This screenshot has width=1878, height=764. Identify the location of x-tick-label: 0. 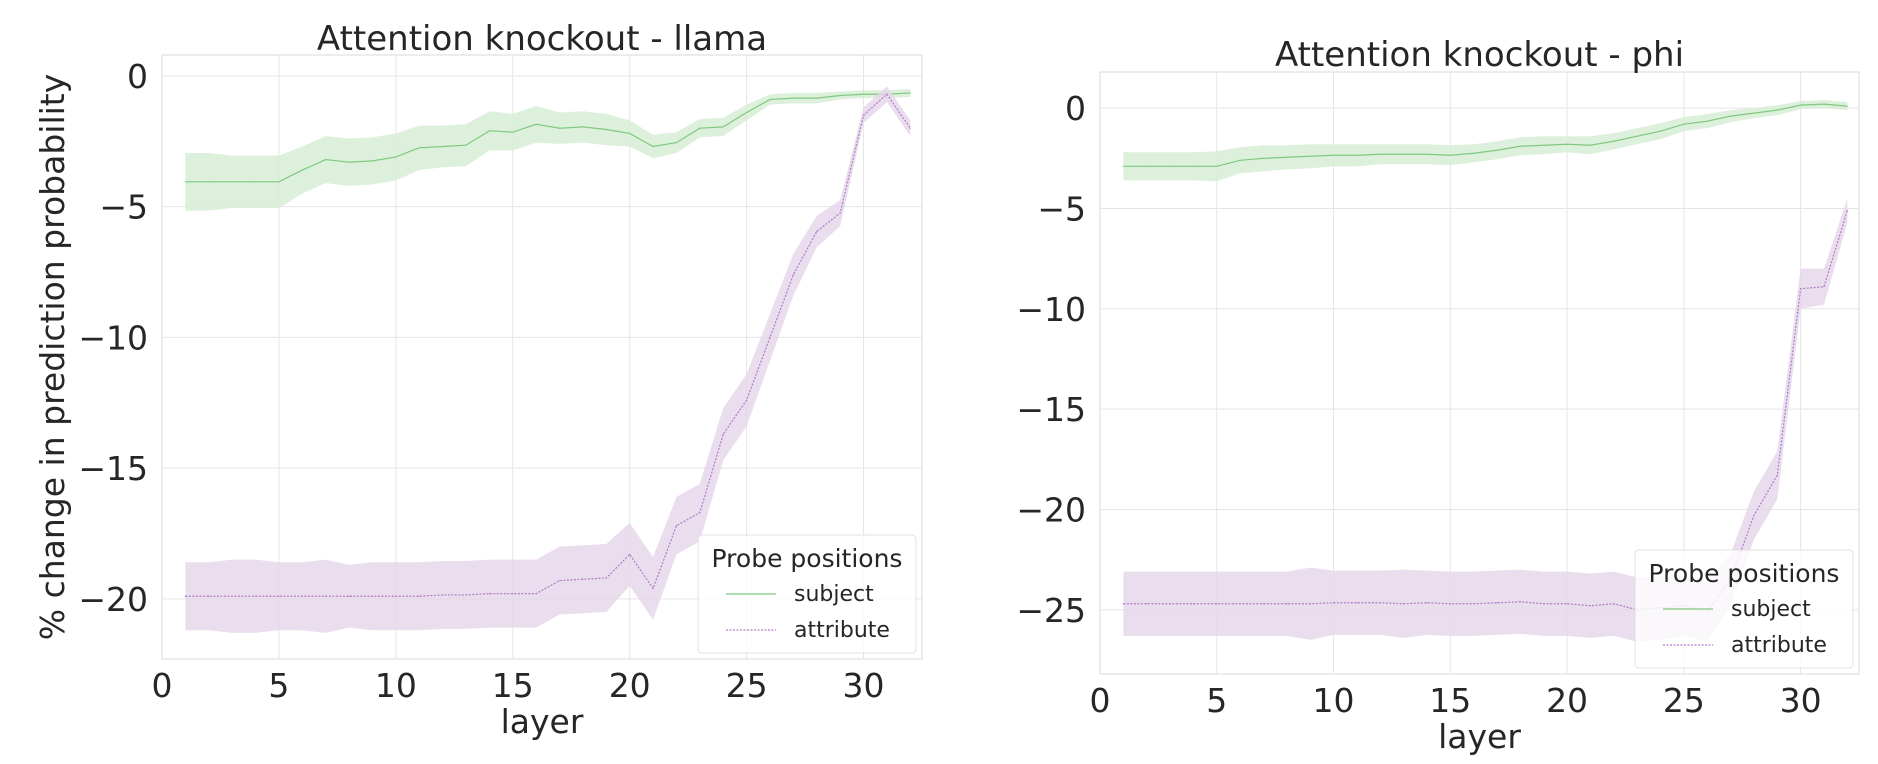
(1100, 700).